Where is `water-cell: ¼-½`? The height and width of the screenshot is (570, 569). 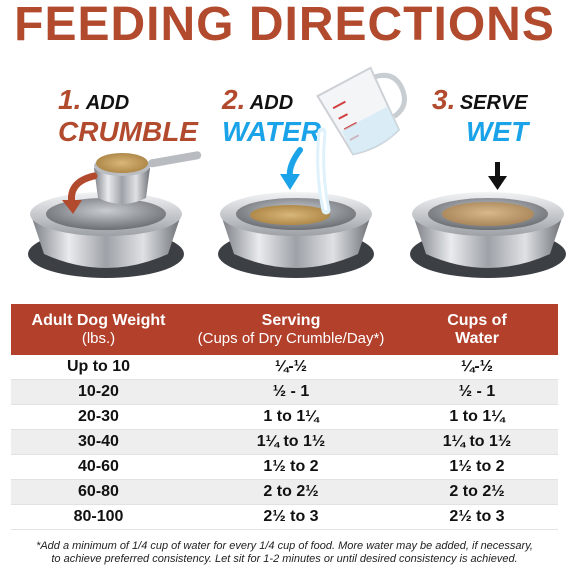
water-cell: ¼-½ is located at coordinates (477, 368).